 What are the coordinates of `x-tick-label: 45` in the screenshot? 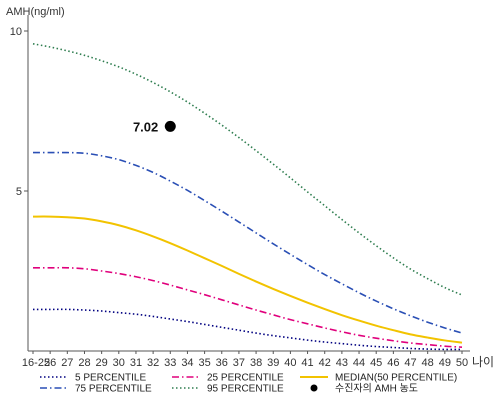 It's located at (376, 363).